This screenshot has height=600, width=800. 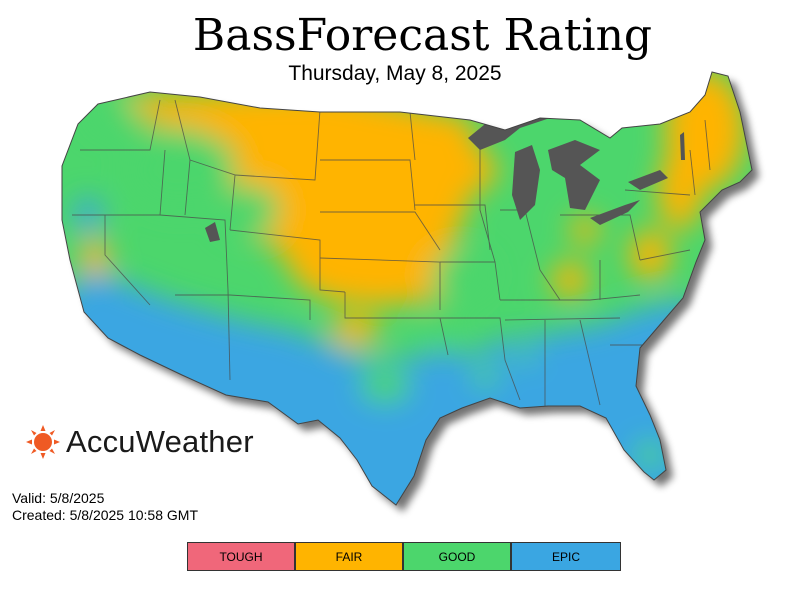 I want to click on legend-label: GOOD, so click(x=457, y=556).